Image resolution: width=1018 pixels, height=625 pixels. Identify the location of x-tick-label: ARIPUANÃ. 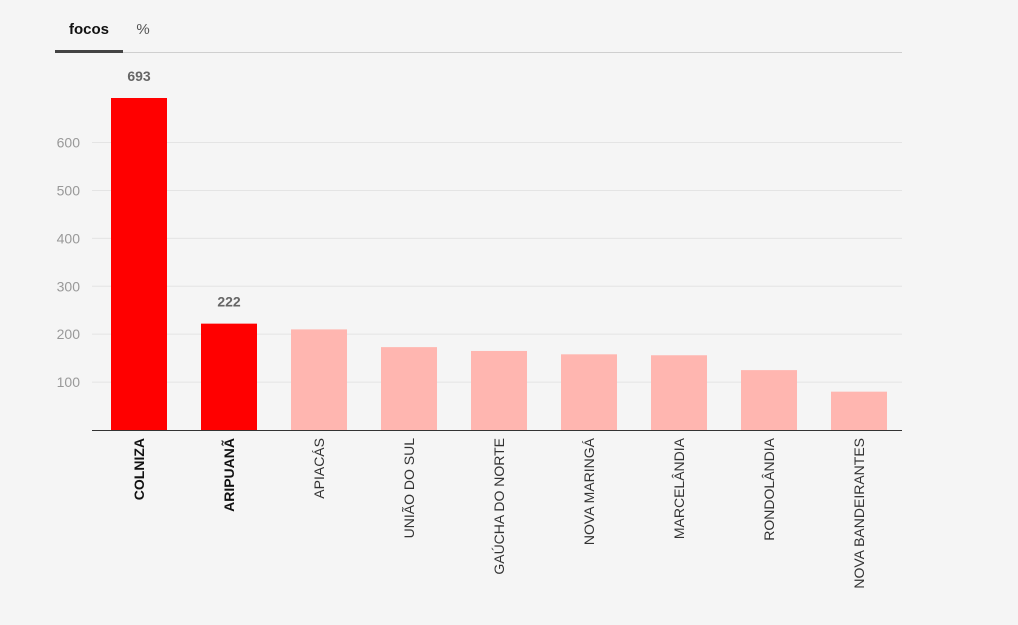
(228, 475).